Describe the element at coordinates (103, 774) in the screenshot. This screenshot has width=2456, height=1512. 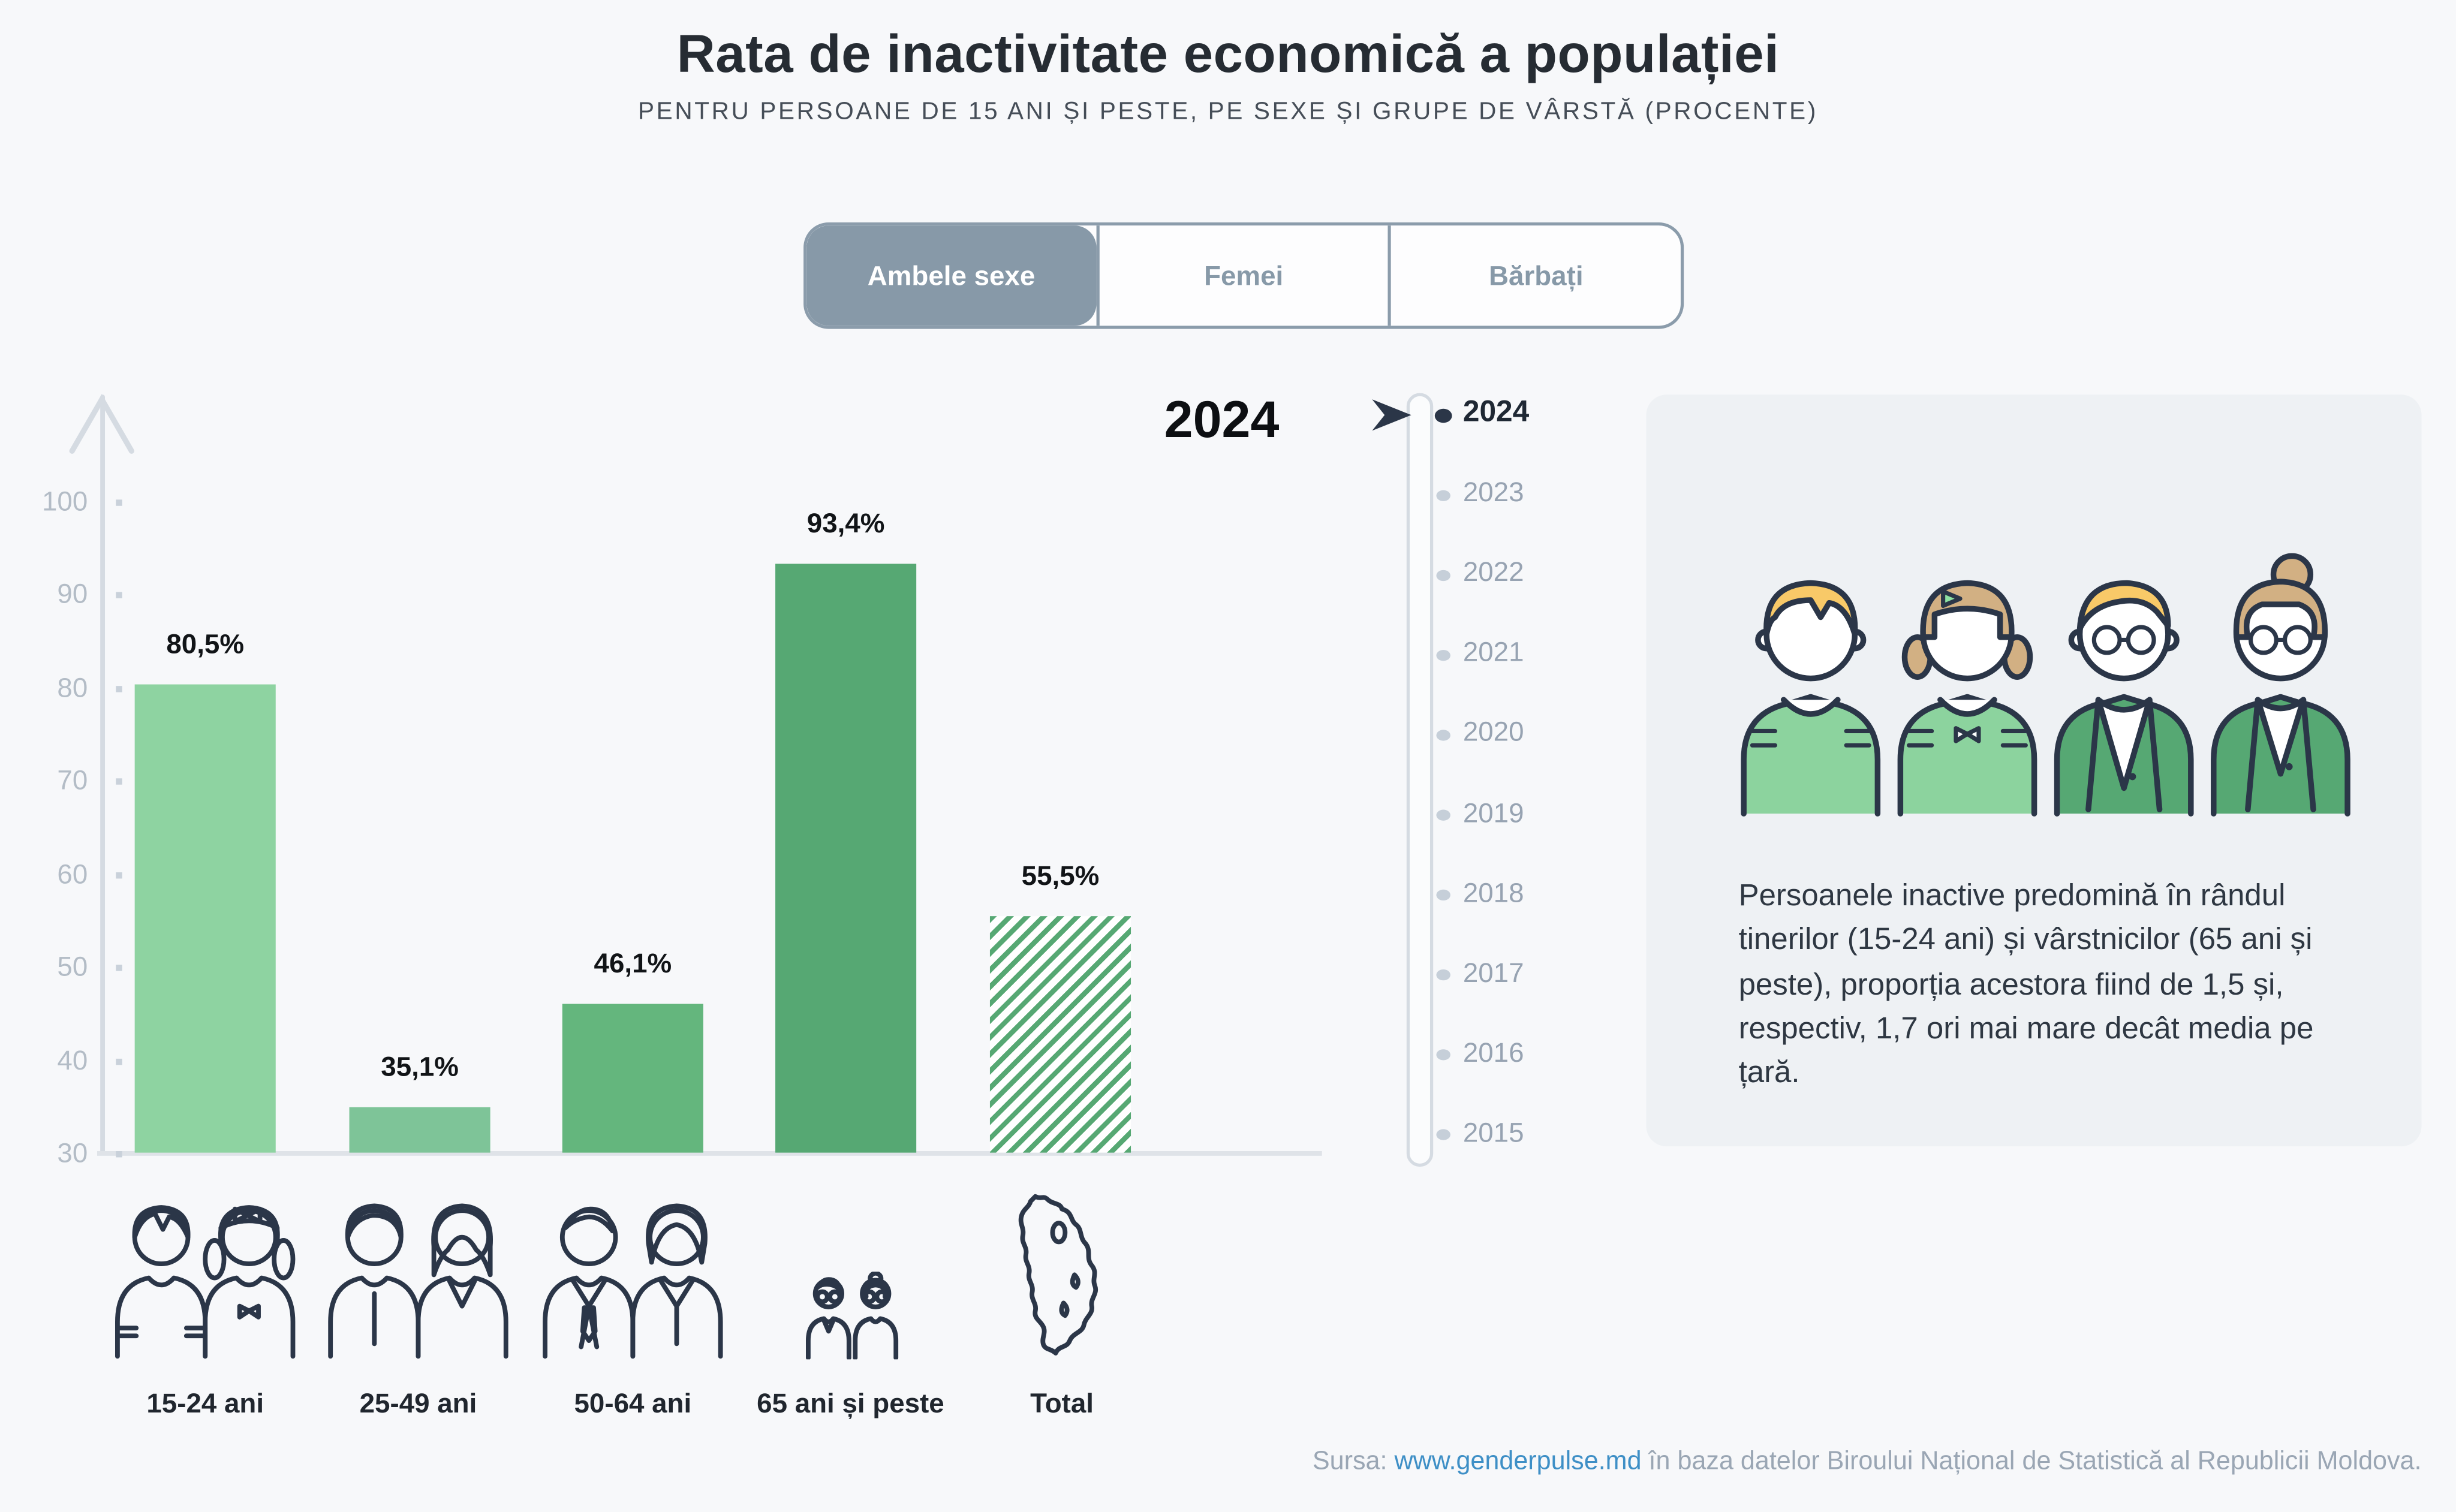
I see `y-axis-line` at that location.